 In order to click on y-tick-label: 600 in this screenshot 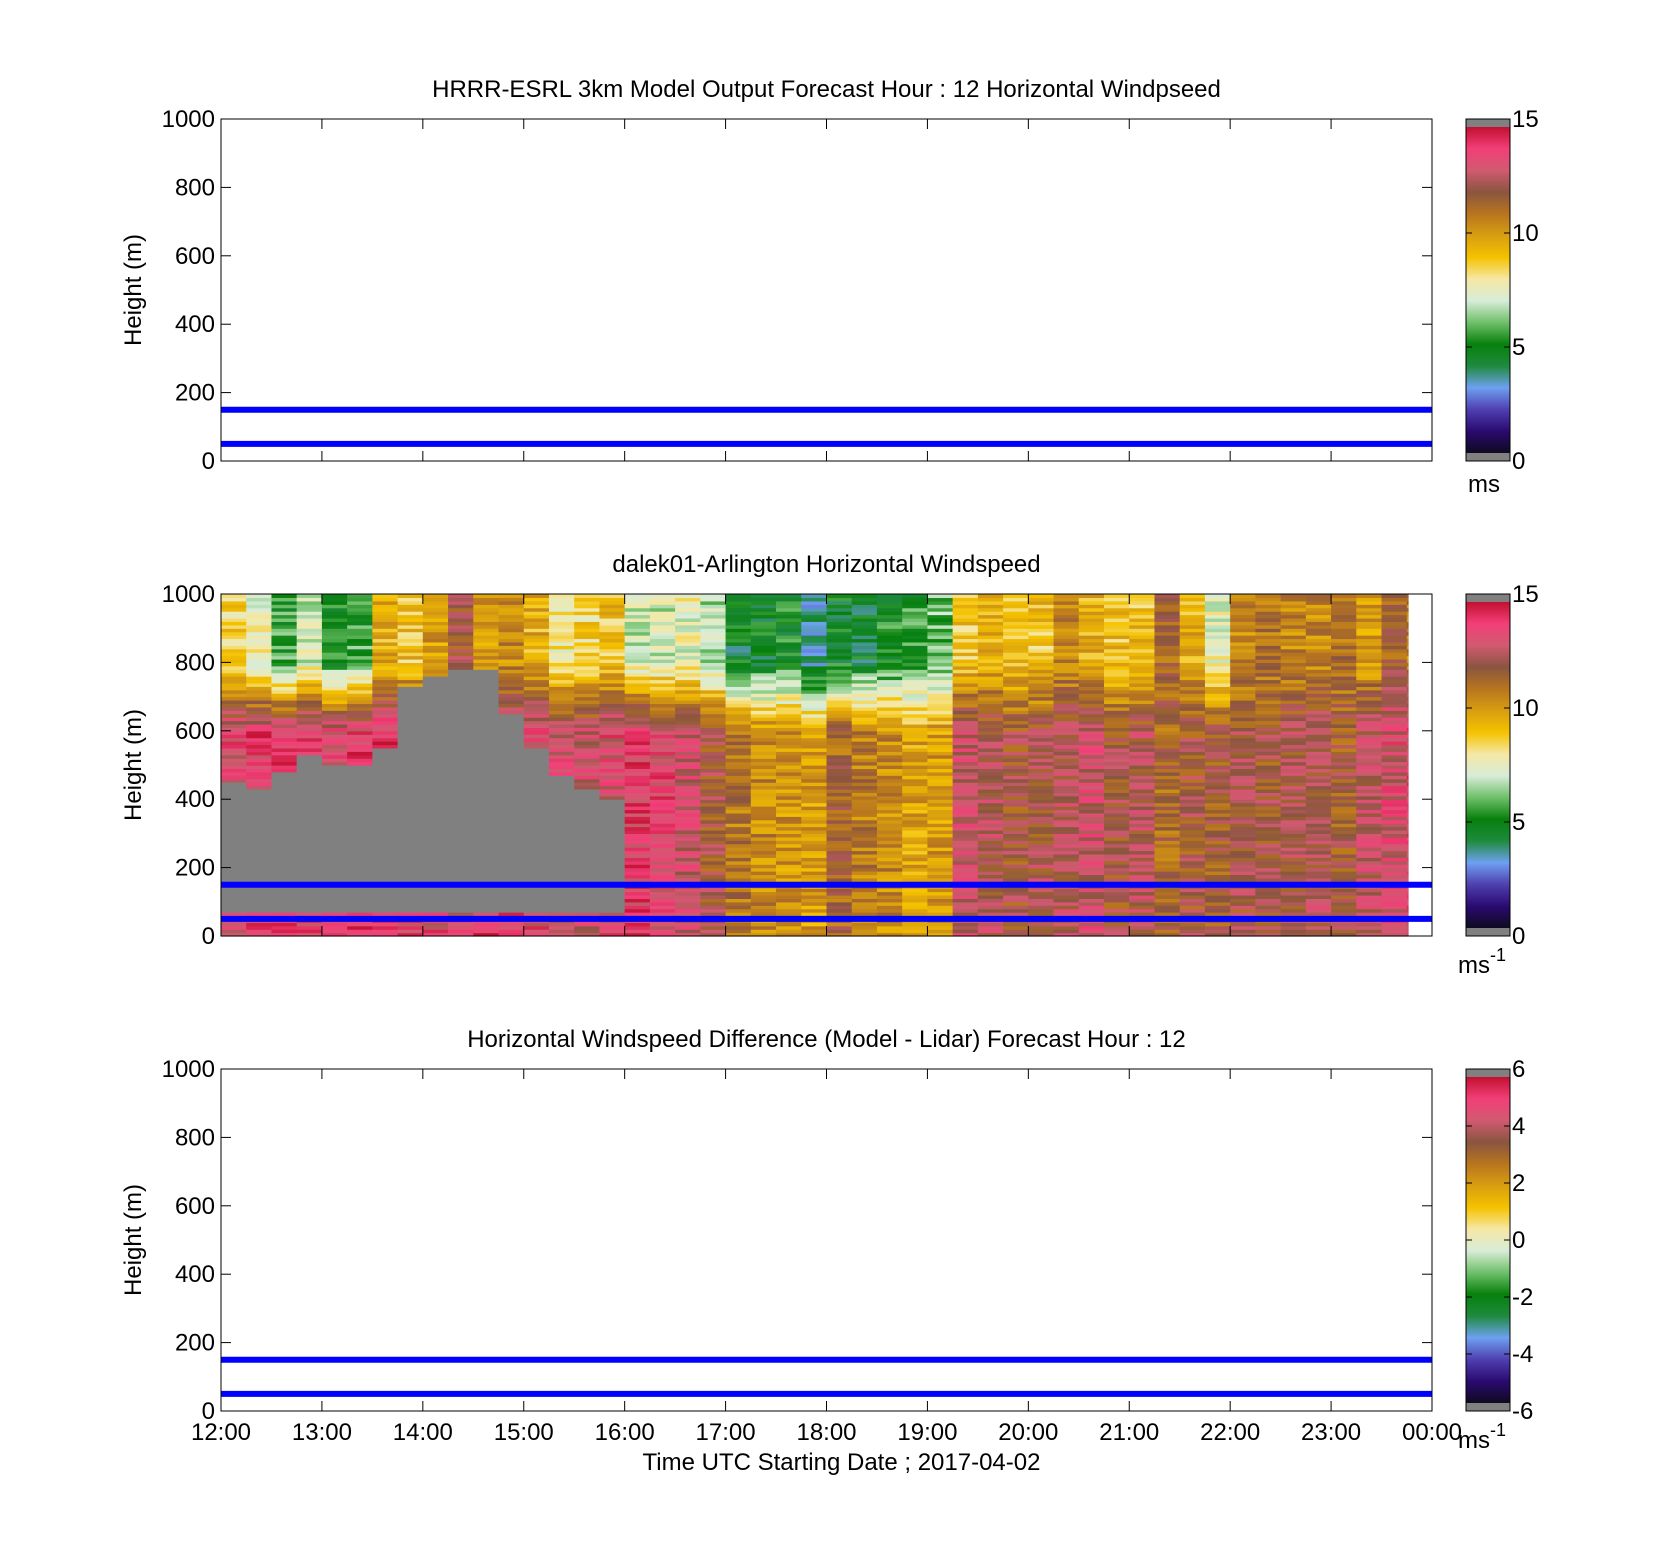, I will do `click(195, 256)`.